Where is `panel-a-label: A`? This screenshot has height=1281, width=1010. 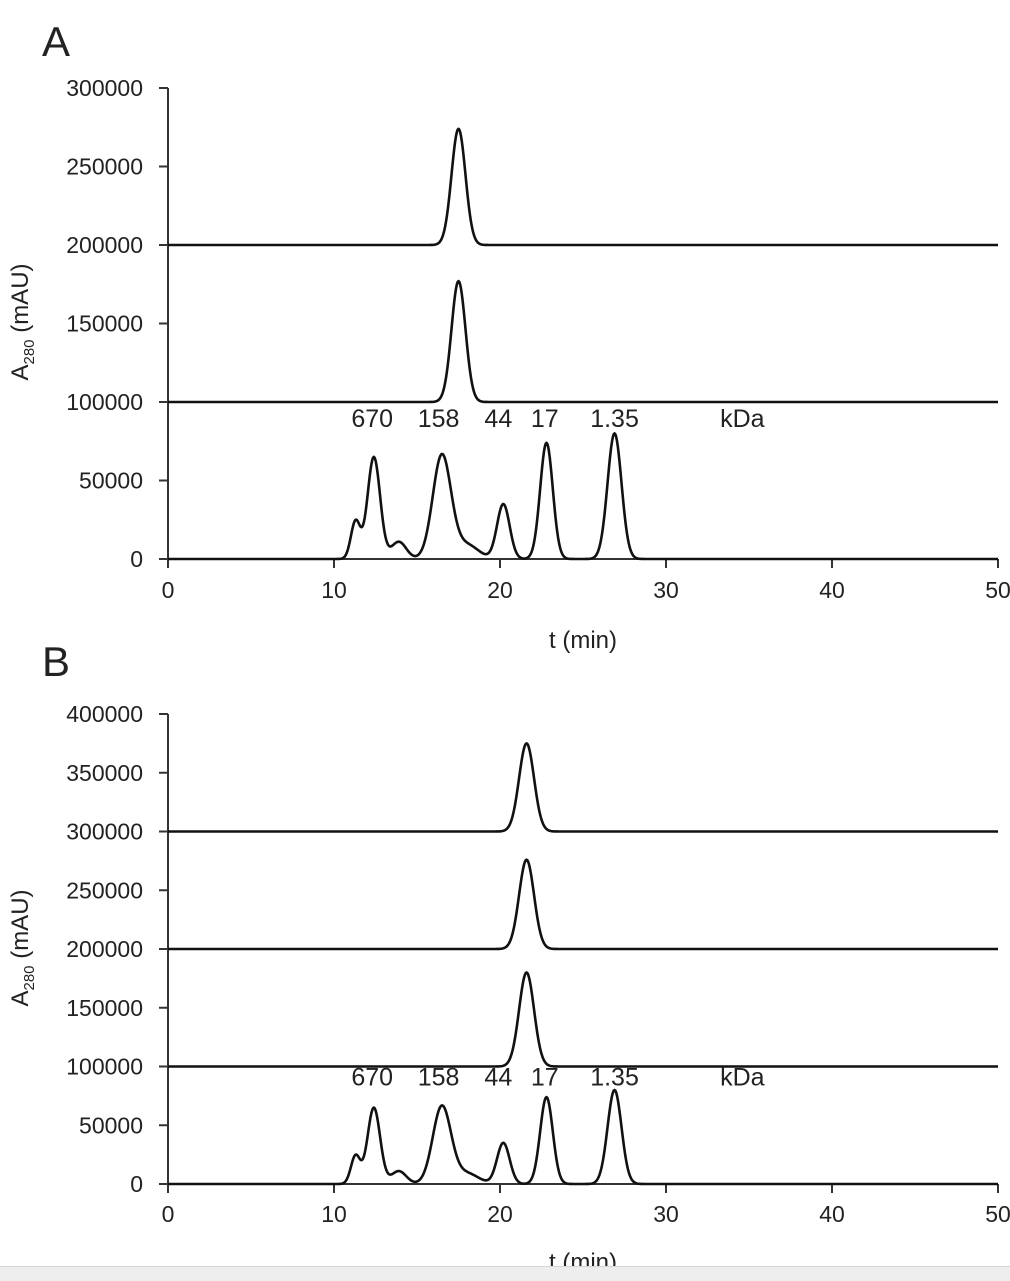
panel-a-label: A is located at coordinates (56, 41).